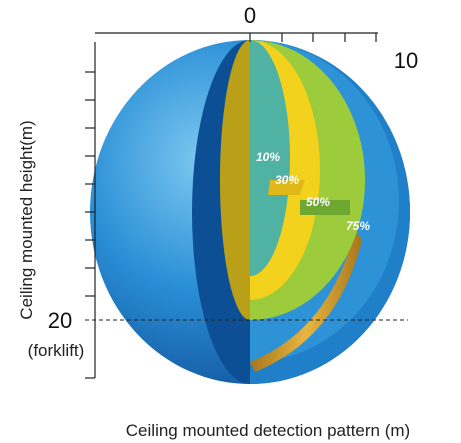 Image resolution: width=461 pixels, height=443 pixels. I want to click on top-axis, so click(236, 37).